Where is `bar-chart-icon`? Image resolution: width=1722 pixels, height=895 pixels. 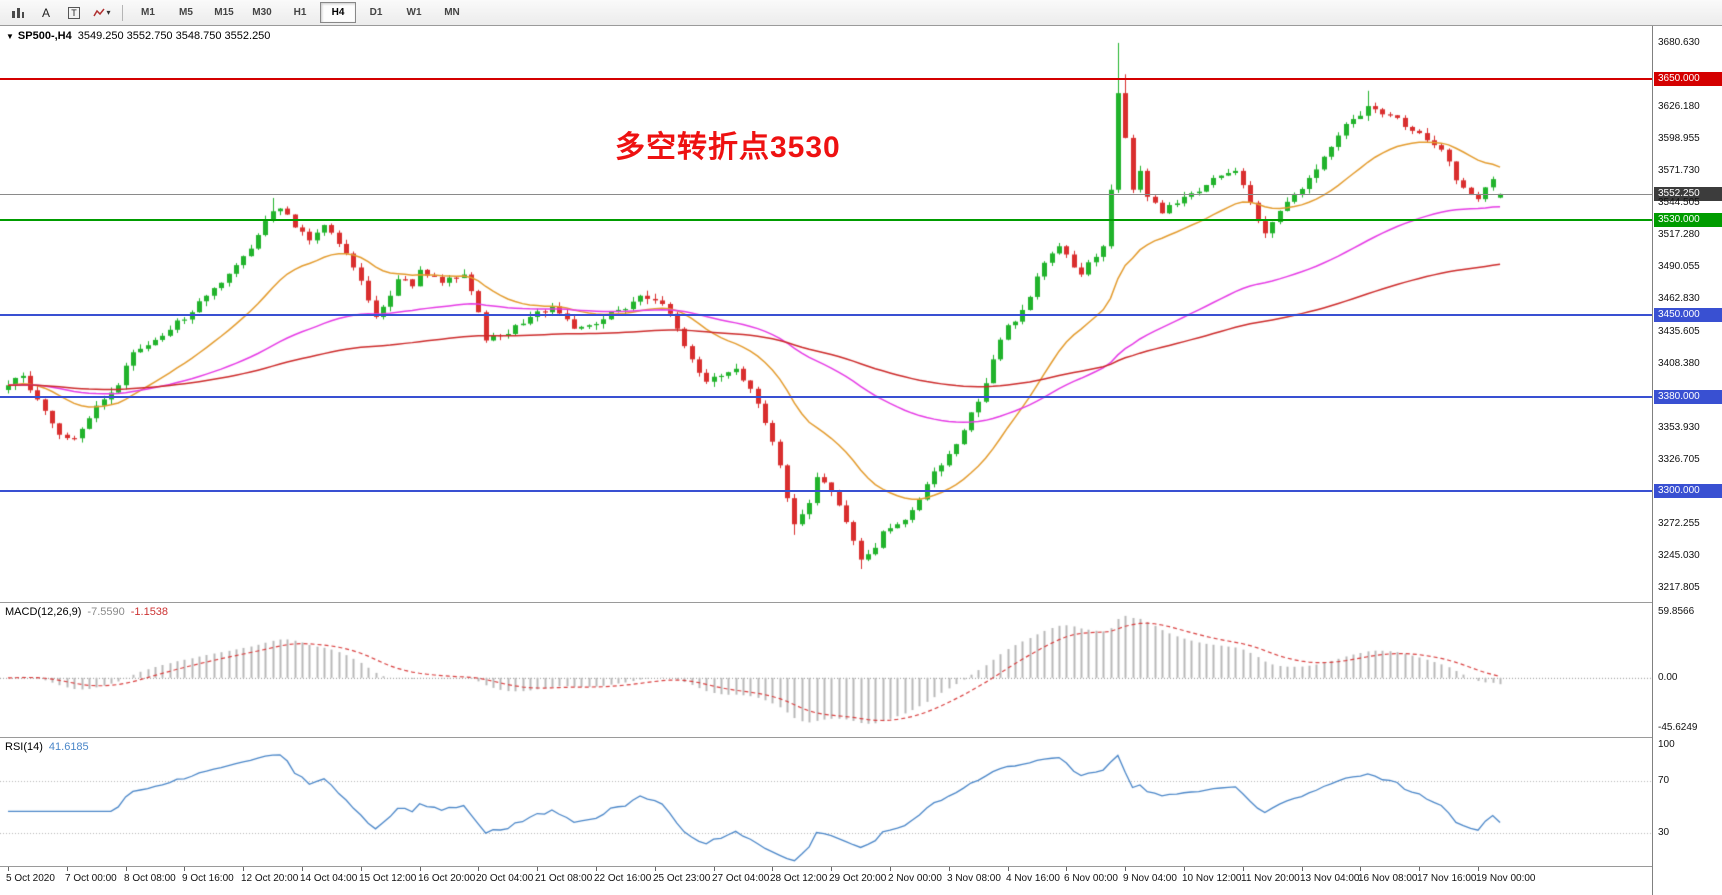
bar-chart-icon is located at coordinates (18, 13).